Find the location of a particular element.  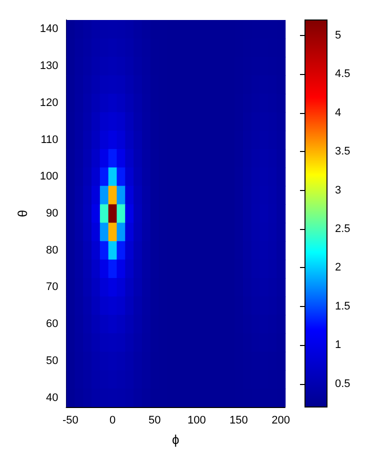

color-bar-label: 3.5 is located at coordinates (342, 152).